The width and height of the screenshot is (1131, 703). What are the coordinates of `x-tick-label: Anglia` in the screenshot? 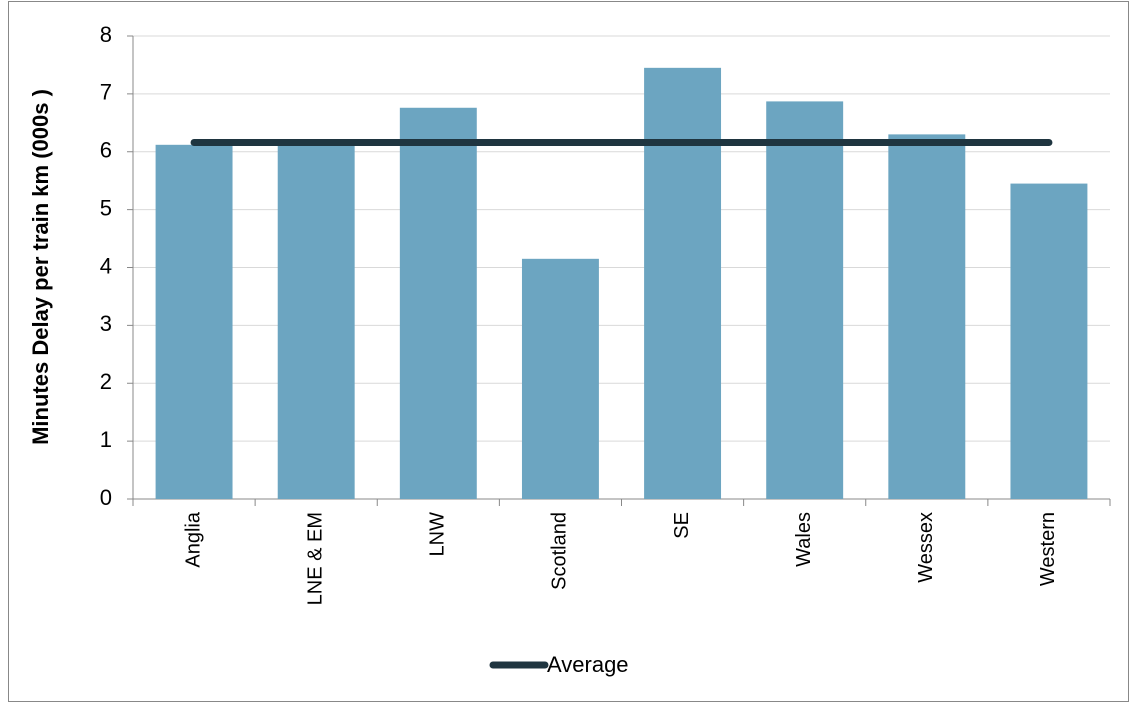 It's located at (193, 539).